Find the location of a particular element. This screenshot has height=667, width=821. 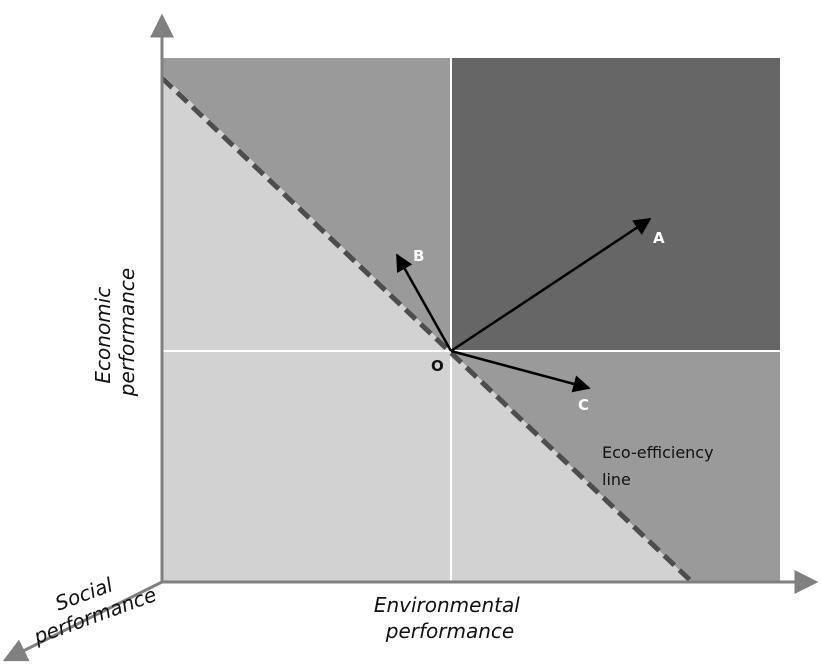

vector-c-arrow is located at coordinates (520, 371).